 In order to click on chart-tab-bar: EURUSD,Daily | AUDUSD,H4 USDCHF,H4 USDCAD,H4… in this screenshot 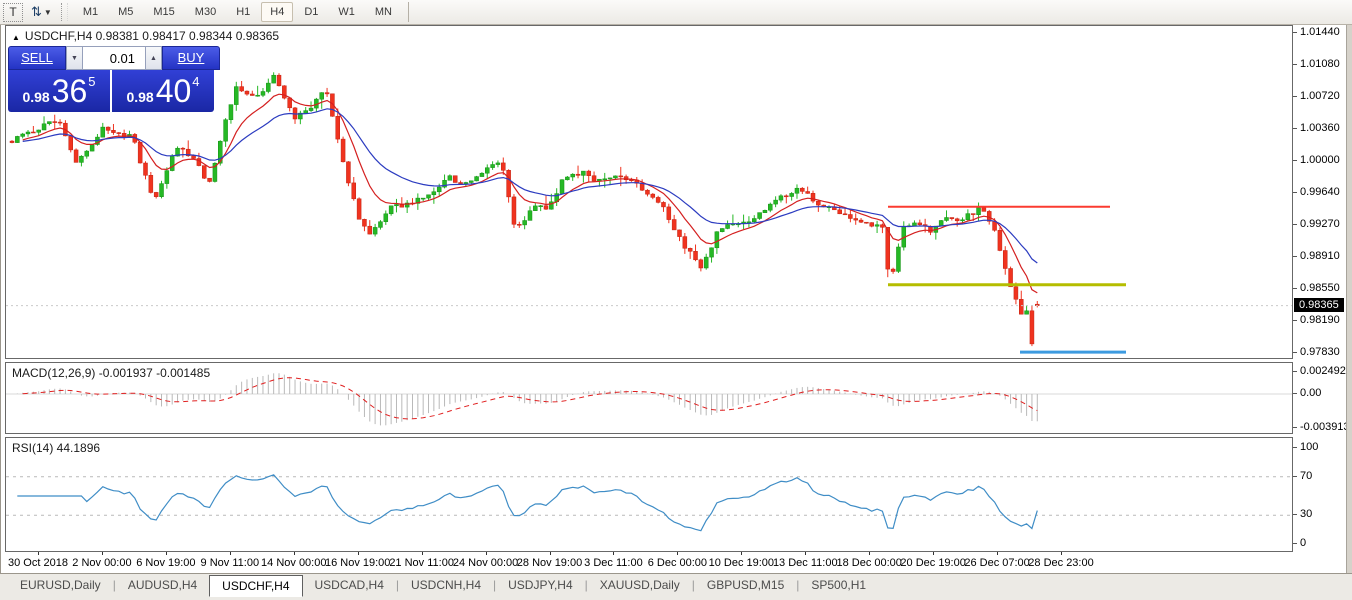, I will do `click(676, 586)`.